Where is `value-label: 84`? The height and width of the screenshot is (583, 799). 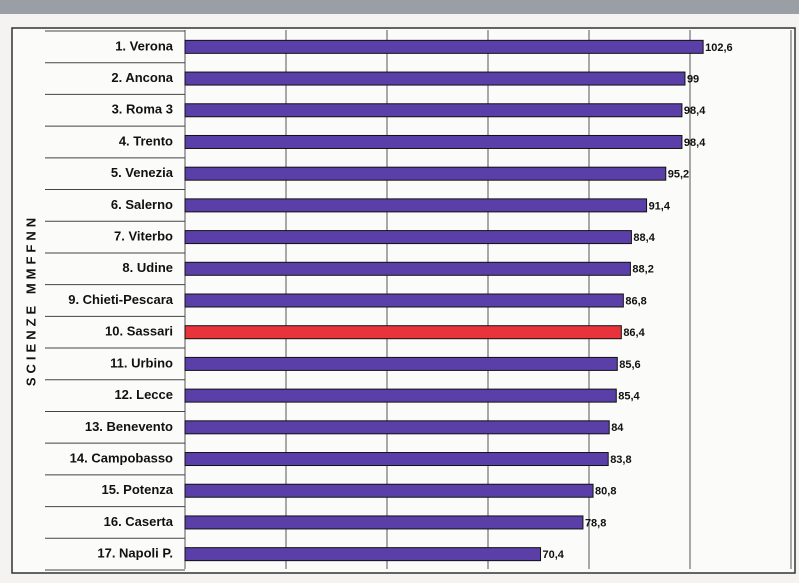 value-label: 84 is located at coordinates (617, 428).